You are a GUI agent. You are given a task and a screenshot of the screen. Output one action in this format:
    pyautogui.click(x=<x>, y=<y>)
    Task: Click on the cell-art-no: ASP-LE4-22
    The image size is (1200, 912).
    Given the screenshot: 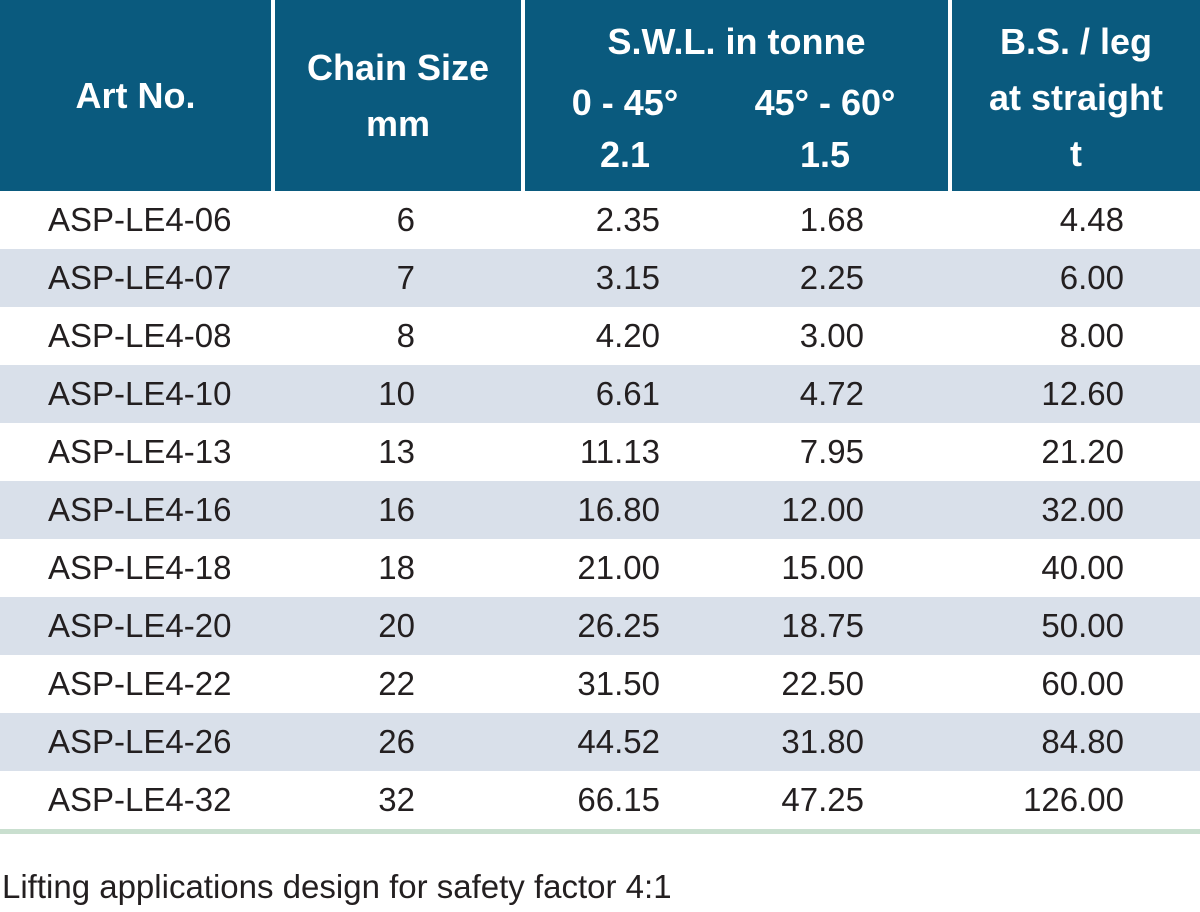 What is the action you would take?
    pyautogui.click(x=140, y=683)
    